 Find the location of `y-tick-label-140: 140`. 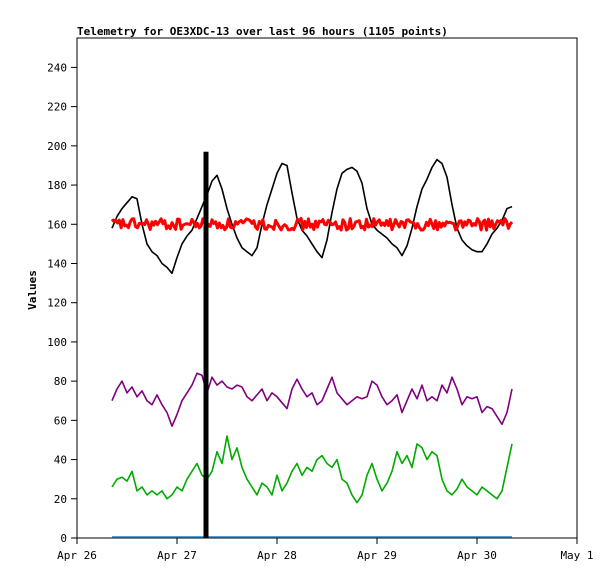

y-tick-label-140: 140 is located at coordinates (57, 263).